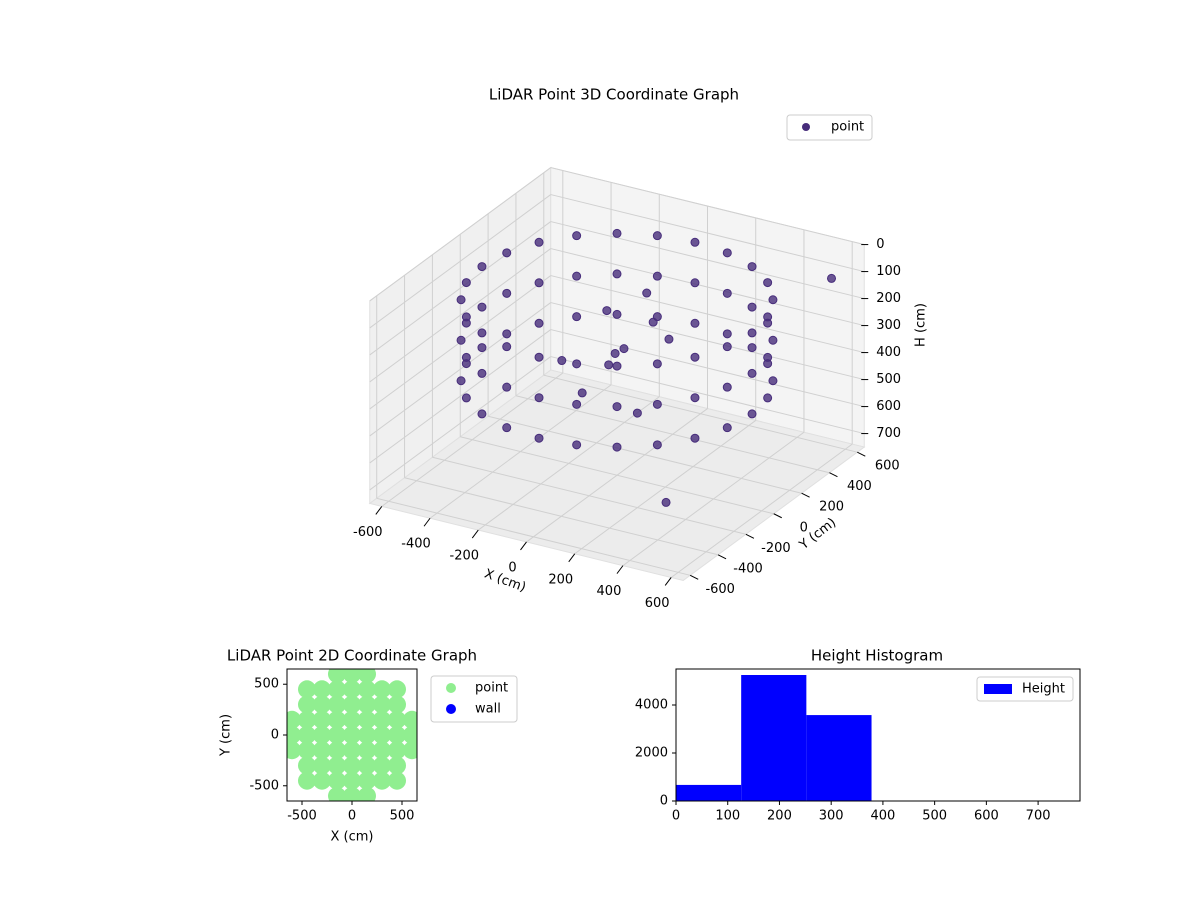 The height and width of the screenshot is (900, 1200). I want to click on x-tick-label: 200, so click(779, 816).